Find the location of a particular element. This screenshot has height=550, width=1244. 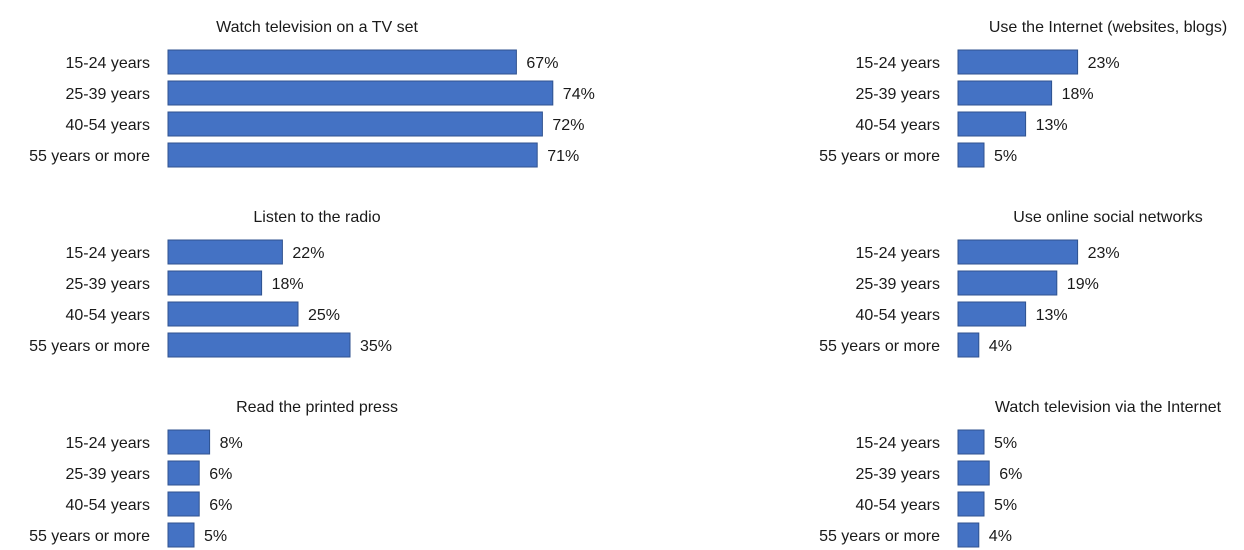

value-label: 8% is located at coordinates (231, 443).